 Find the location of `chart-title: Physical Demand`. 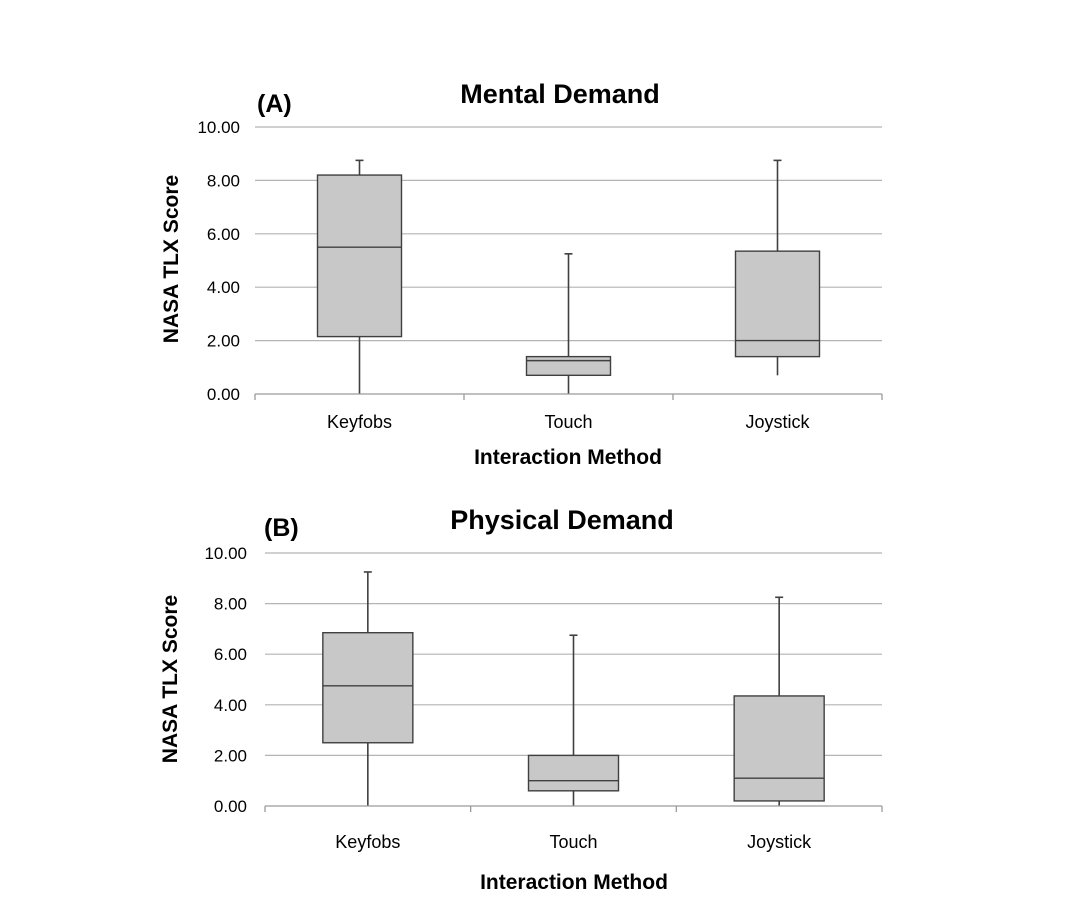

chart-title: Physical Demand is located at coordinates (562, 520).